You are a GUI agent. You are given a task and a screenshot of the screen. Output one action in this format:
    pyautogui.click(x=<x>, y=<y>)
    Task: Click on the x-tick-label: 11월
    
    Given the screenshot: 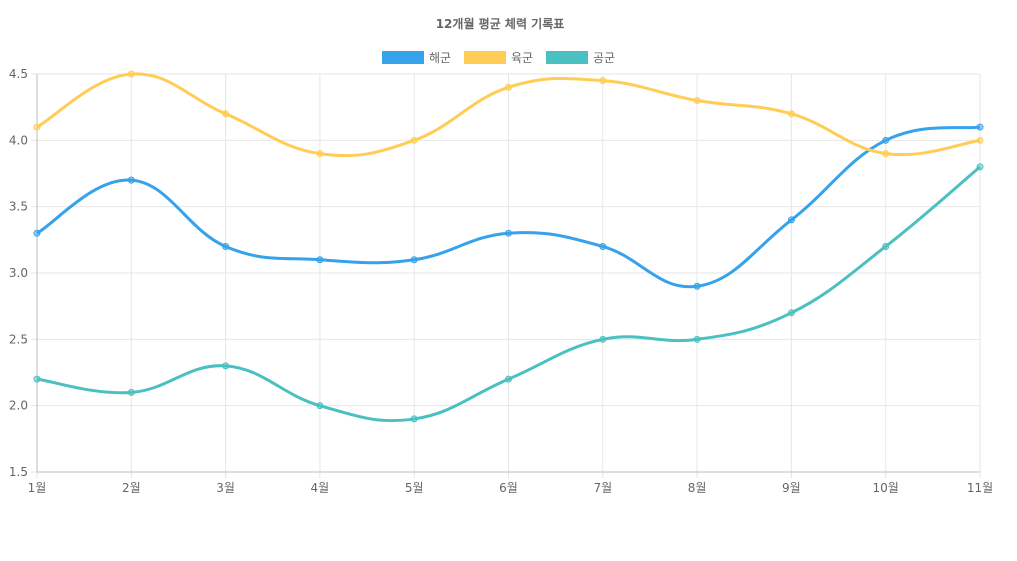 What is the action you would take?
    pyautogui.click(x=980, y=488)
    